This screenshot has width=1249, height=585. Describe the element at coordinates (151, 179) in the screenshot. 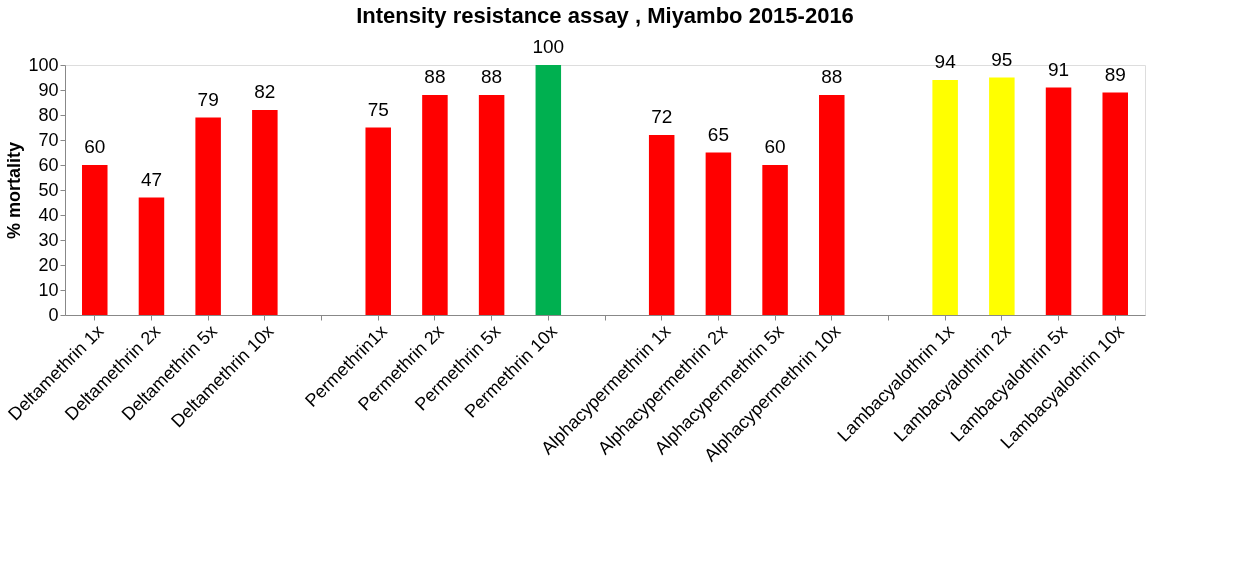

I see `data-label: 47` at that location.